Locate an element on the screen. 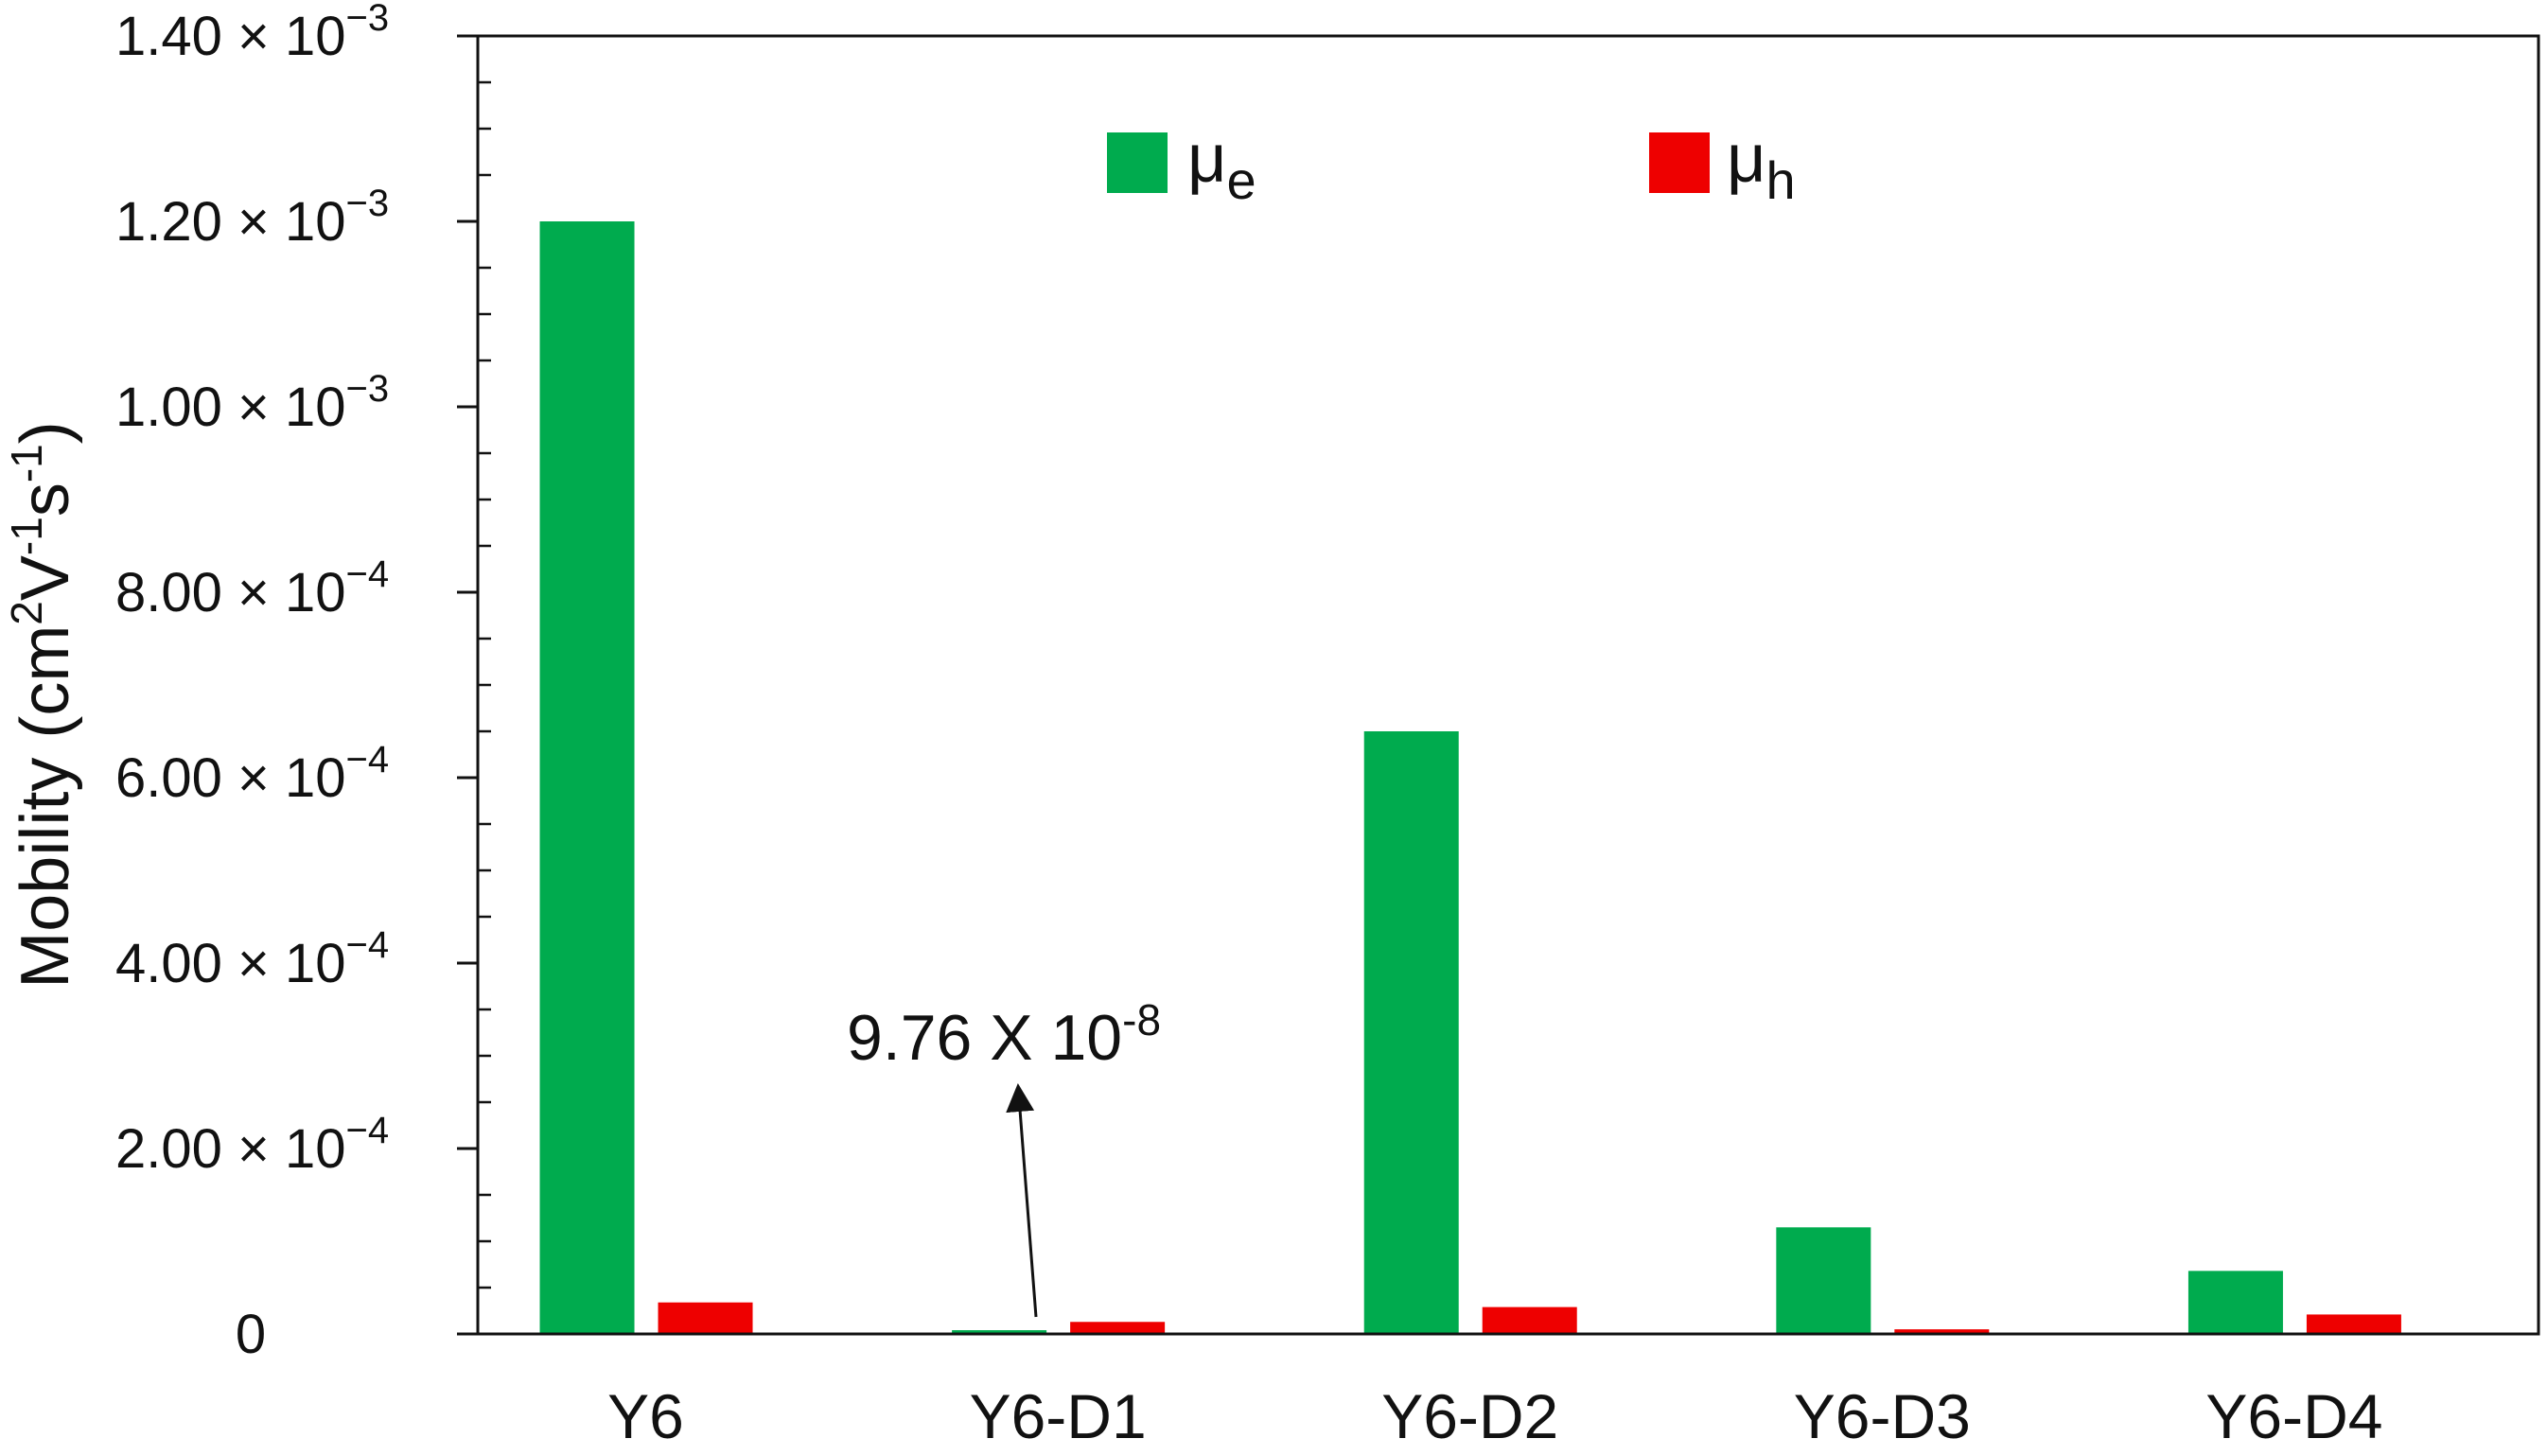 This screenshot has height=1456, width=2547. x-axis-tick-labels: Y6 Y6-D1 Y6-D2 Y6-D3 Y6-D4 is located at coordinates (1495, 1416).